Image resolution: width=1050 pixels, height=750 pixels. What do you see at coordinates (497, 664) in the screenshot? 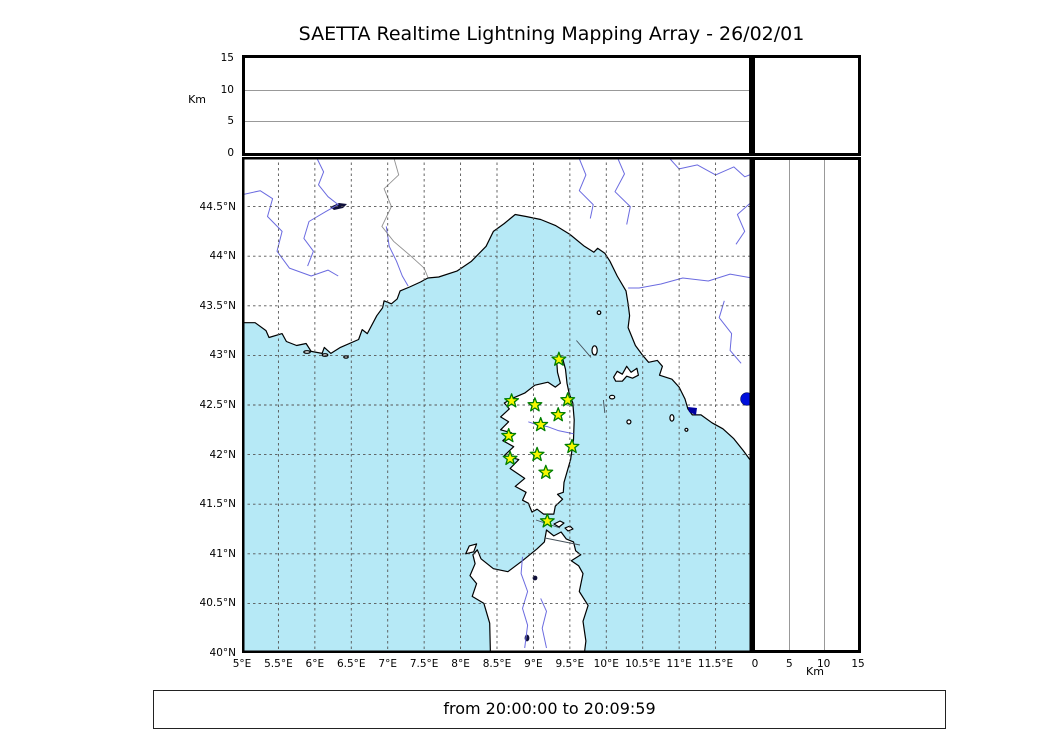
I see `longitude-tick-label: 8.5°E` at bounding box center [497, 664].